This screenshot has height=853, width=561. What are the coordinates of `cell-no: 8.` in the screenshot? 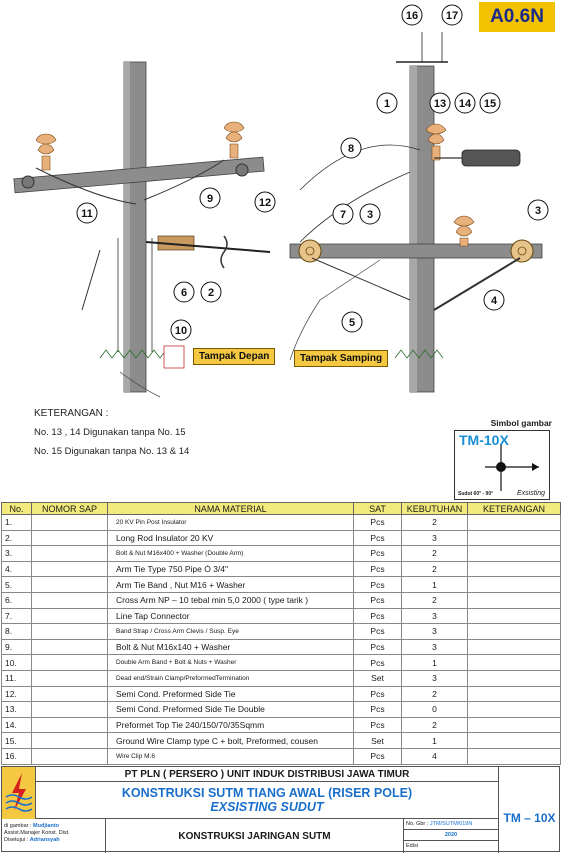 It's located at (16, 631).